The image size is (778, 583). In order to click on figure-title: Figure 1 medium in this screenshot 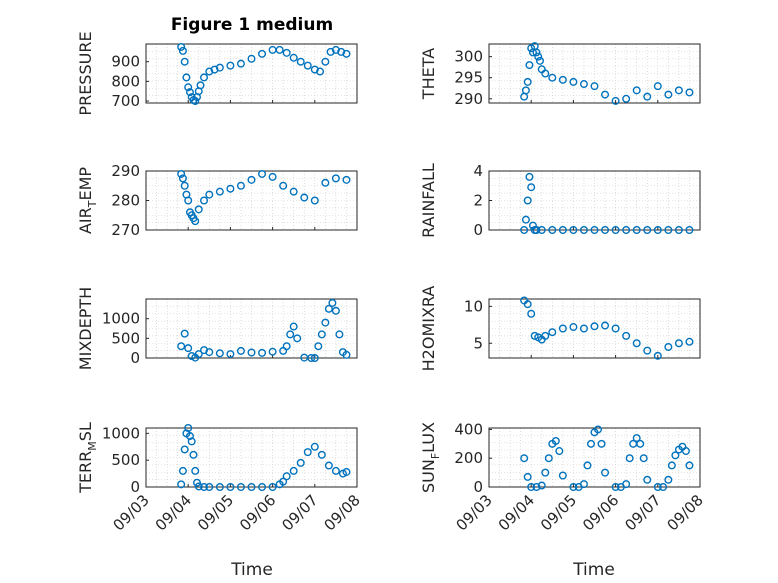, I will do `click(252, 25)`.